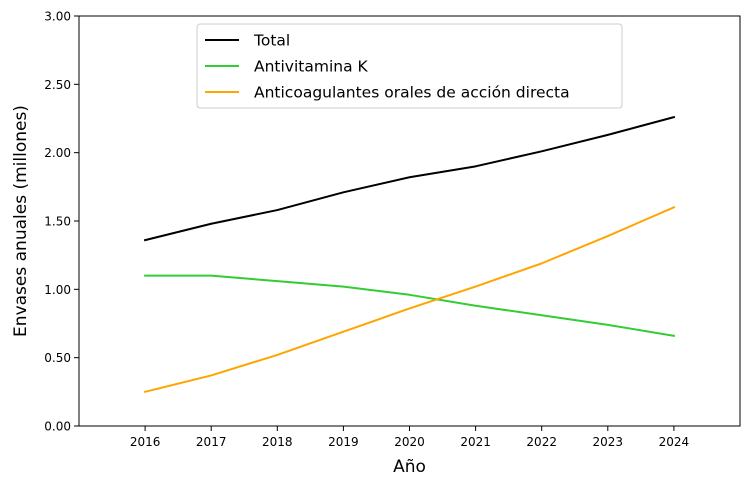  Describe the element at coordinates (57, 358) in the screenshot. I see `y-tick-label: 0.50` at that location.